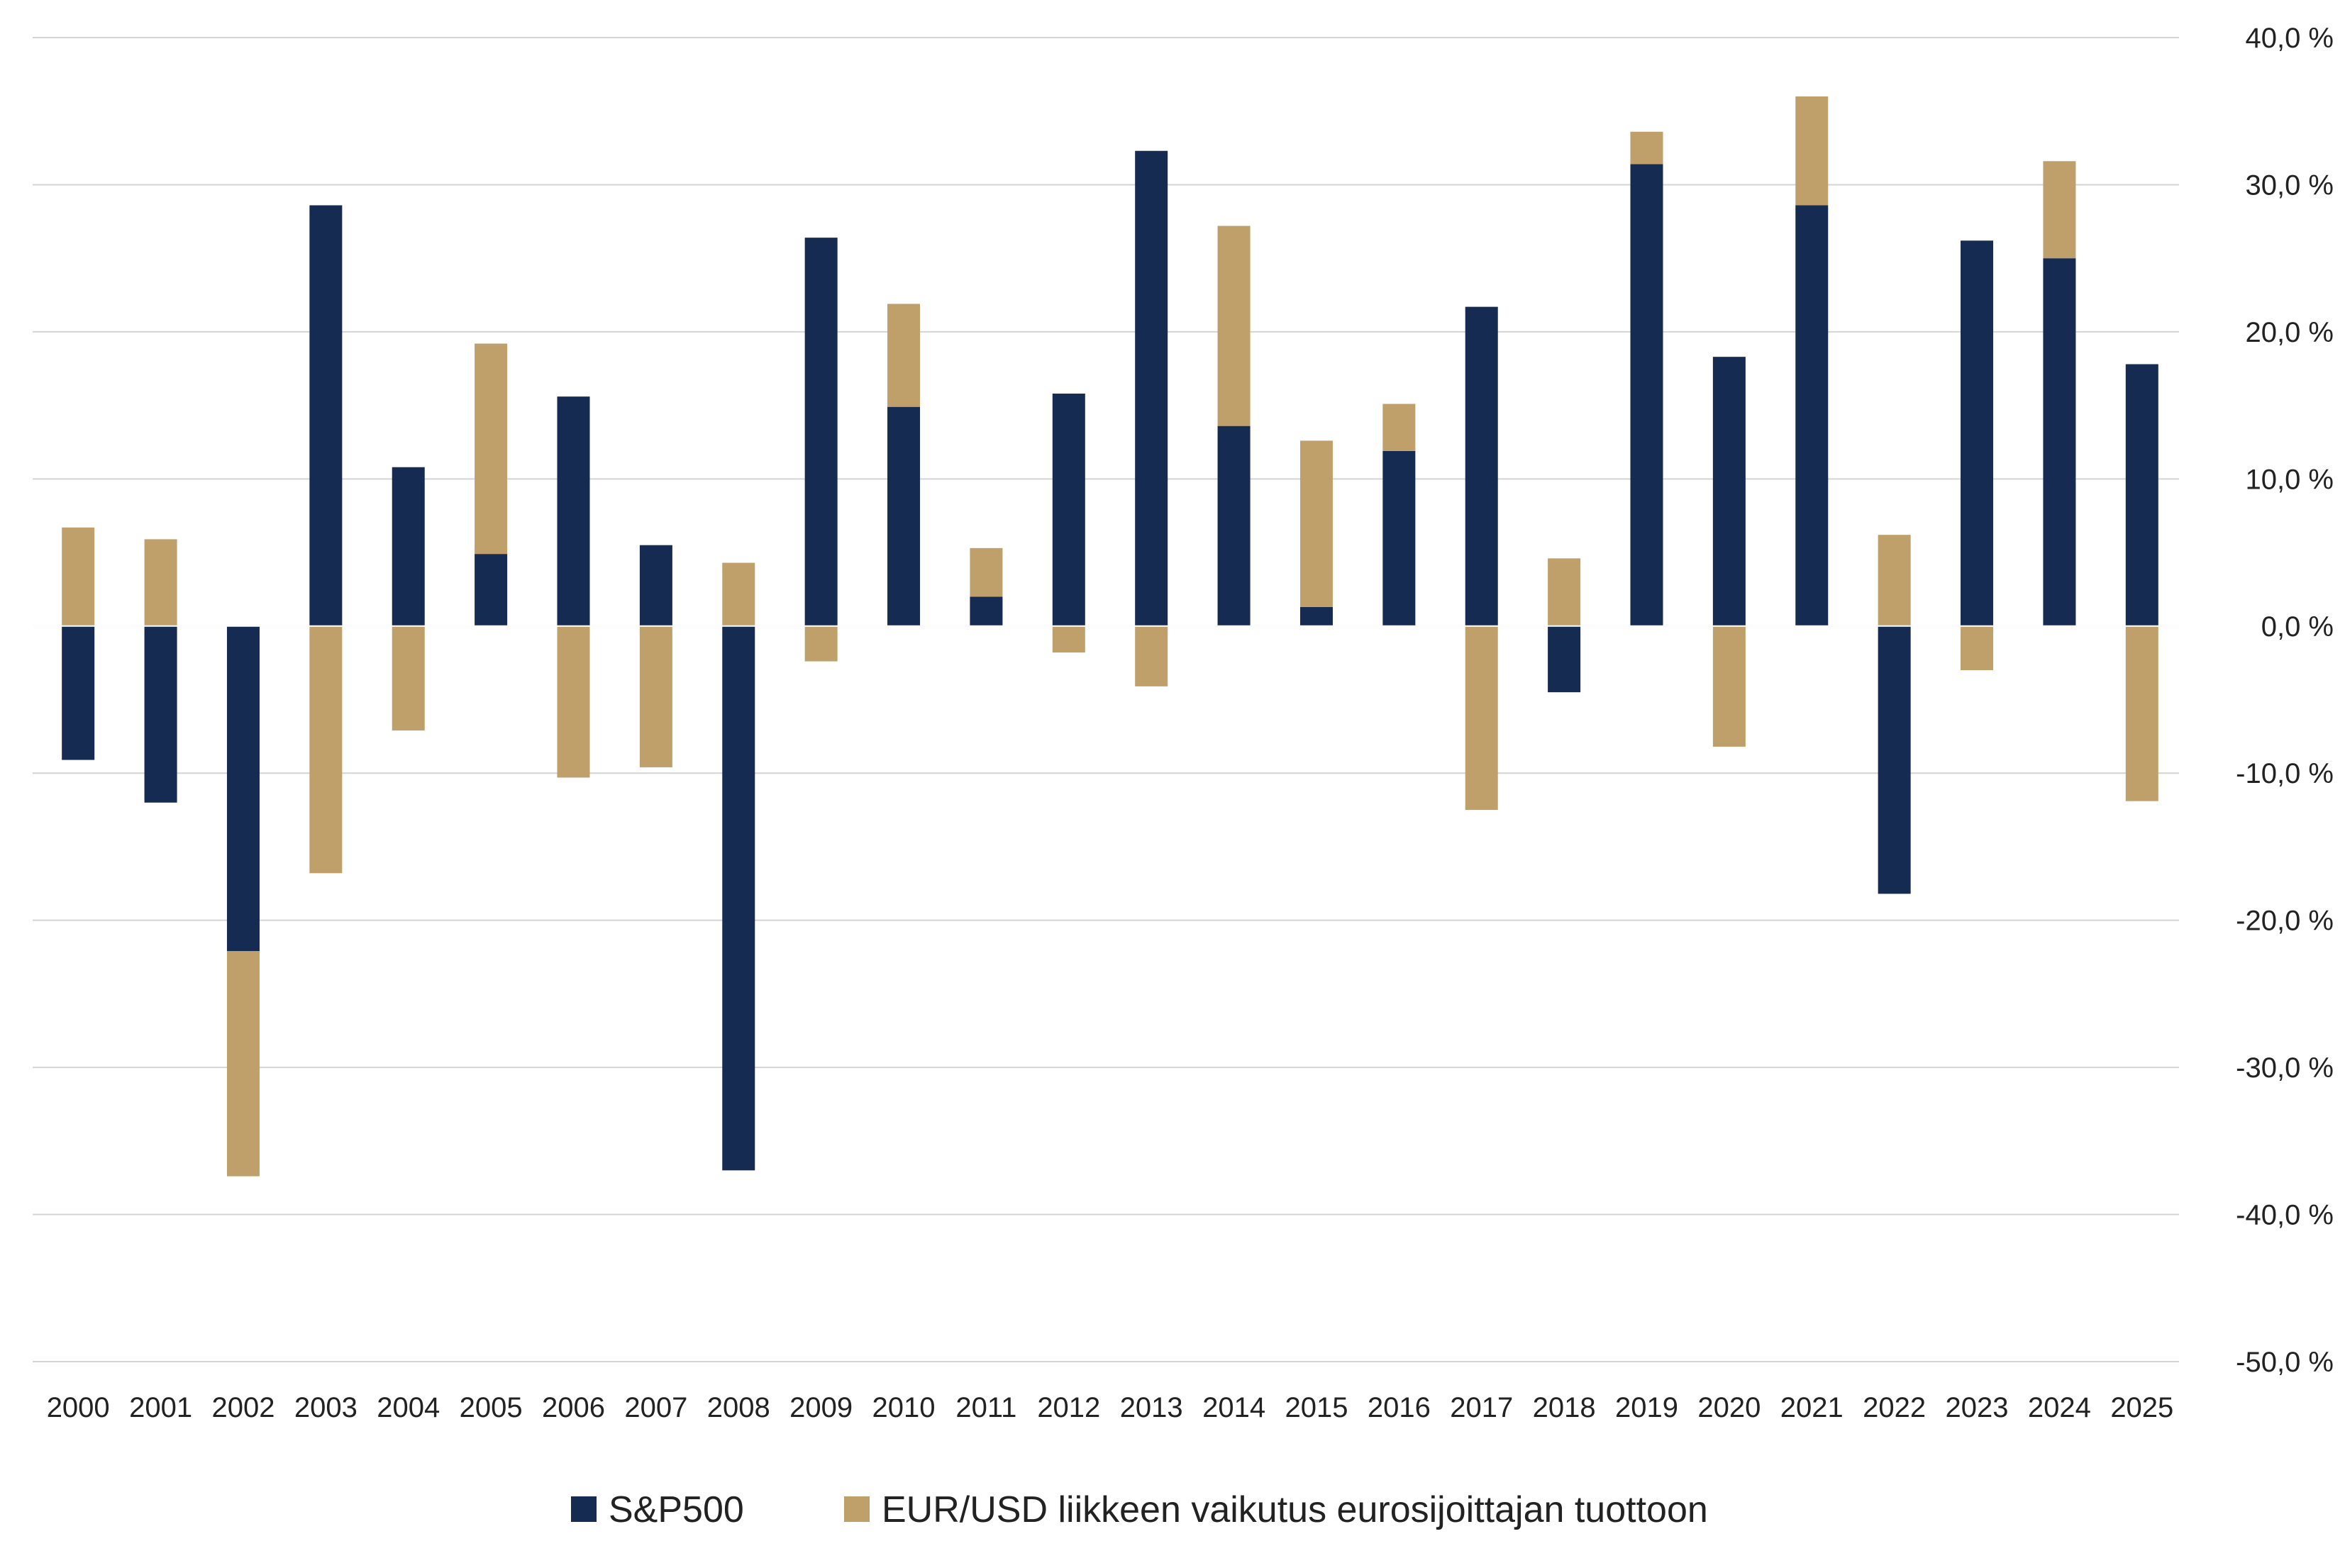 Image resolution: width=2345 pixels, height=1568 pixels. I want to click on bar-sp500-2016, so click(1399, 538).